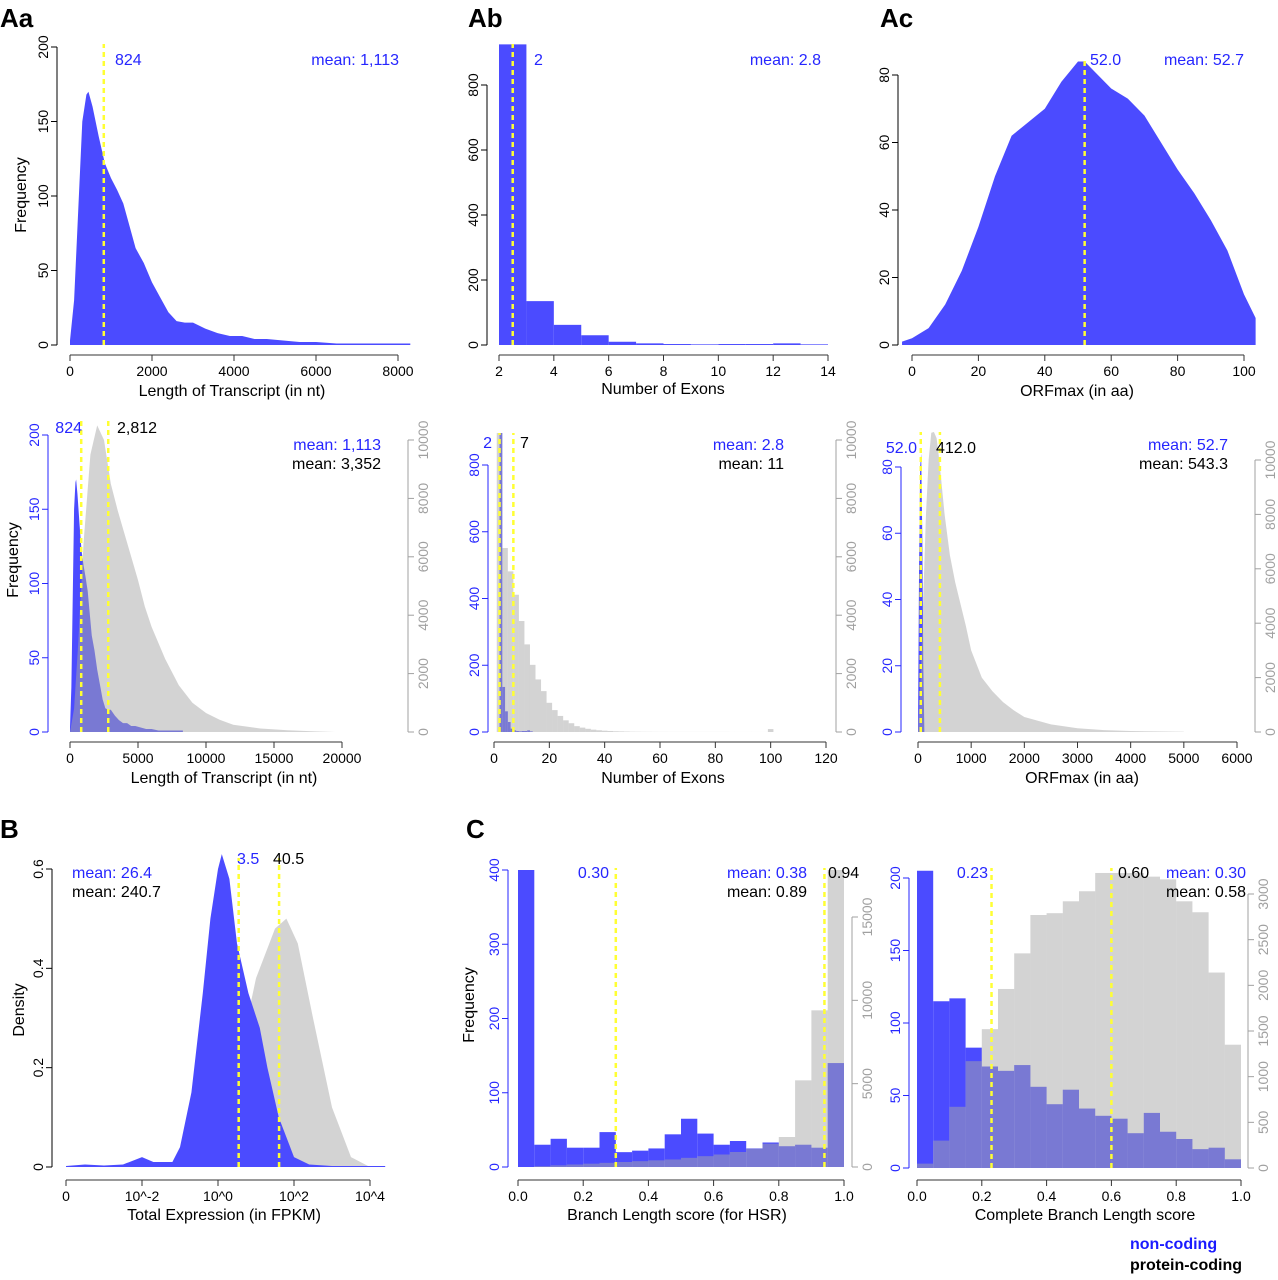 This screenshot has height=1280, width=1278. Describe the element at coordinates (1204, 60) in the screenshot. I see `mean-label: mean: 52.7` at that location.